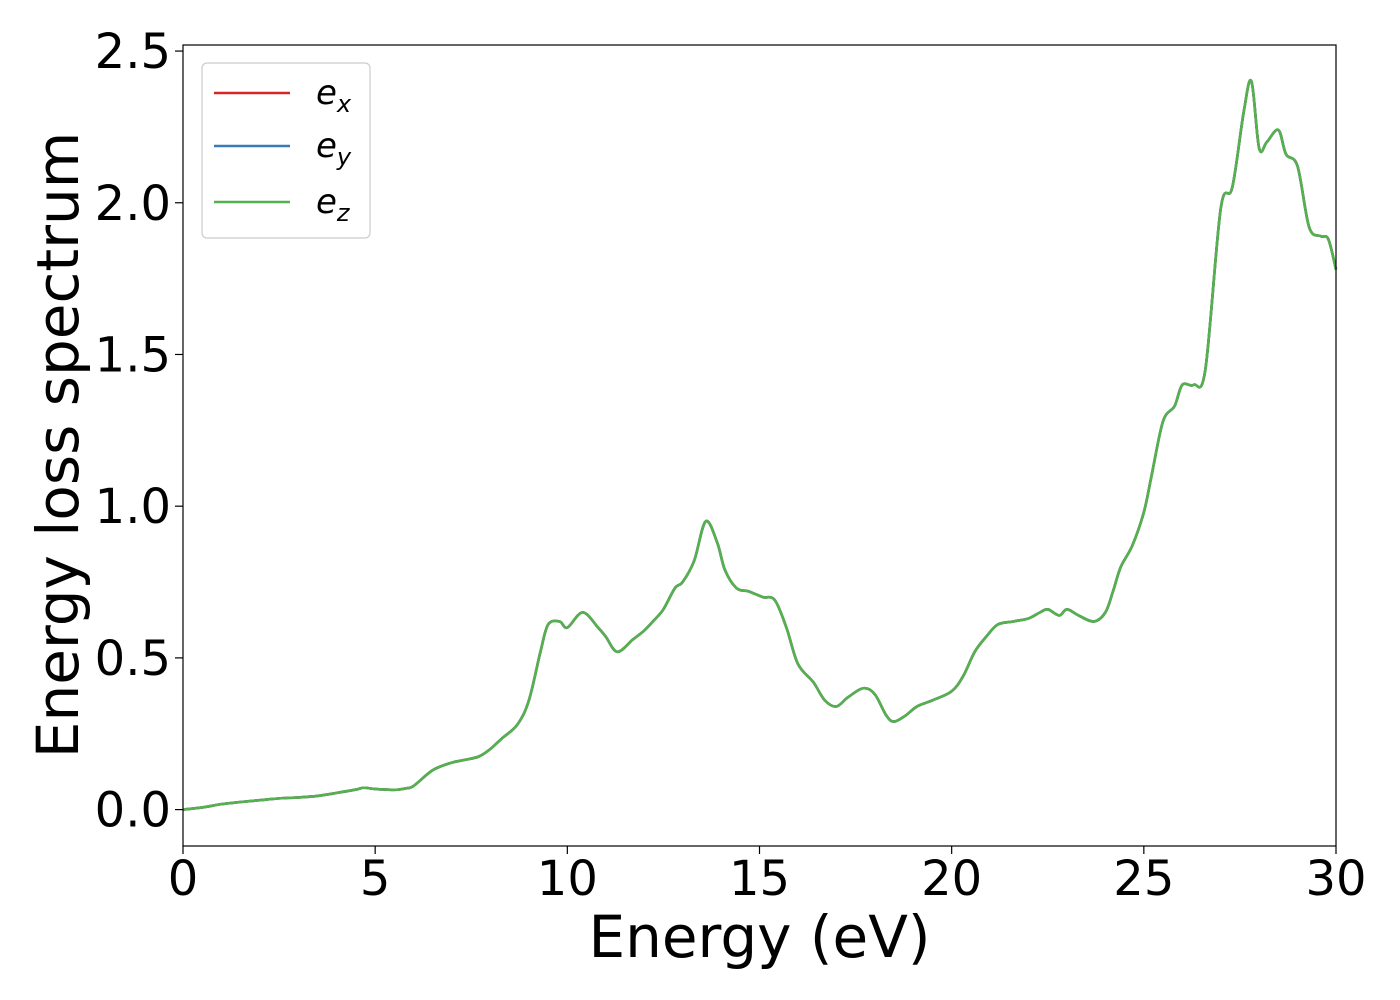 This screenshot has height=1000, width=1400. Describe the element at coordinates (139, 431) in the screenshot. I see `y-axis-ticks: 0.0 0.5 1.0 1.5 2.0 2.5` at that location.